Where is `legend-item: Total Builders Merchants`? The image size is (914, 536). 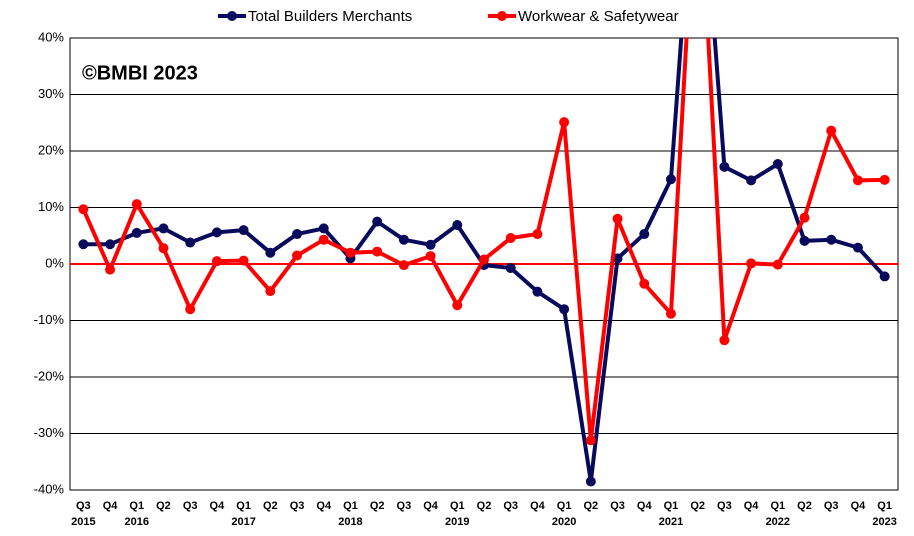
legend-item: Total Builders Merchants is located at coordinates (315, 16).